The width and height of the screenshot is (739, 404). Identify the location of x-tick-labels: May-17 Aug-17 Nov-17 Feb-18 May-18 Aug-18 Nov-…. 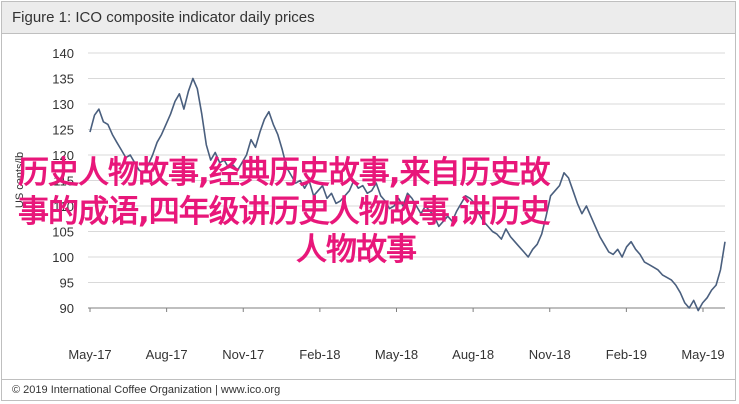
(396, 335).